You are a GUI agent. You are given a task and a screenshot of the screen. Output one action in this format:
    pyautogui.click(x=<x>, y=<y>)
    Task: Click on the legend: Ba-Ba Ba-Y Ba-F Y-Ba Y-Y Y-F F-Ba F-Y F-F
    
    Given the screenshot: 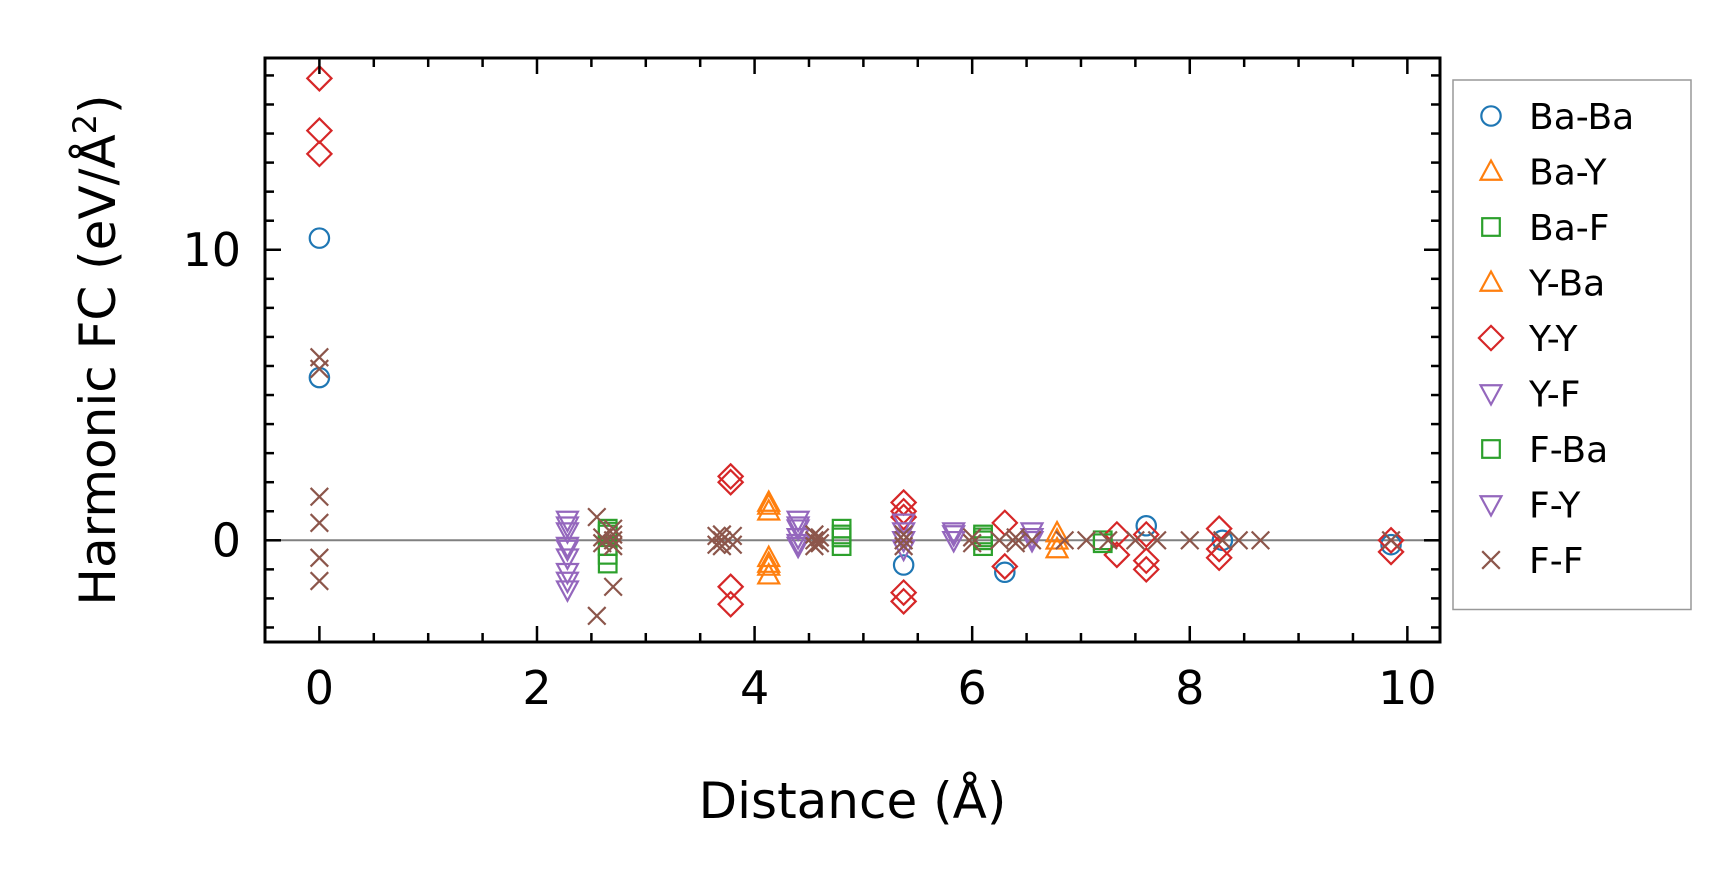 What is the action you would take?
    pyautogui.click(x=1572, y=345)
    